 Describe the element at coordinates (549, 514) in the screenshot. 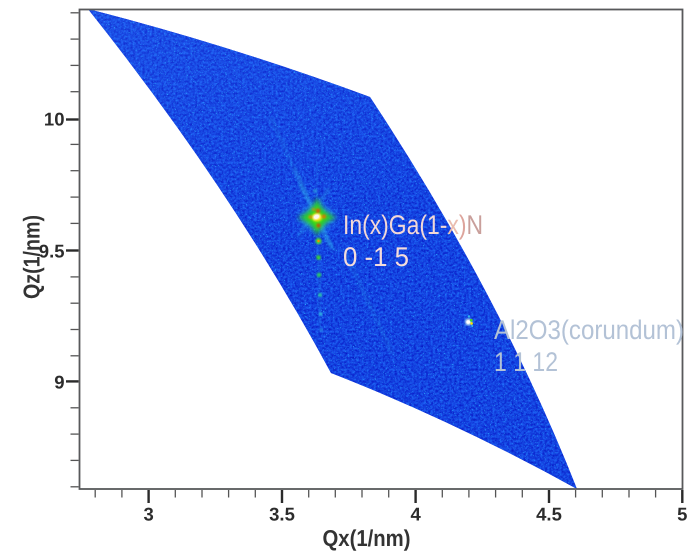

I see `svg-text: 4.5` at that location.